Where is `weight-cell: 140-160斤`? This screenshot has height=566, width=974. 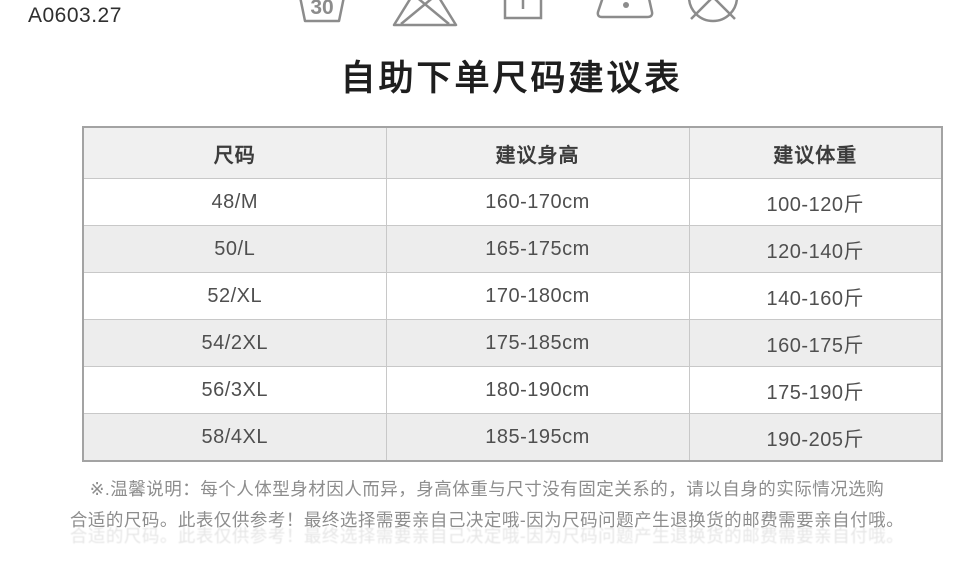
weight-cell: 140-160斤 is located at coordinates (815, 296).